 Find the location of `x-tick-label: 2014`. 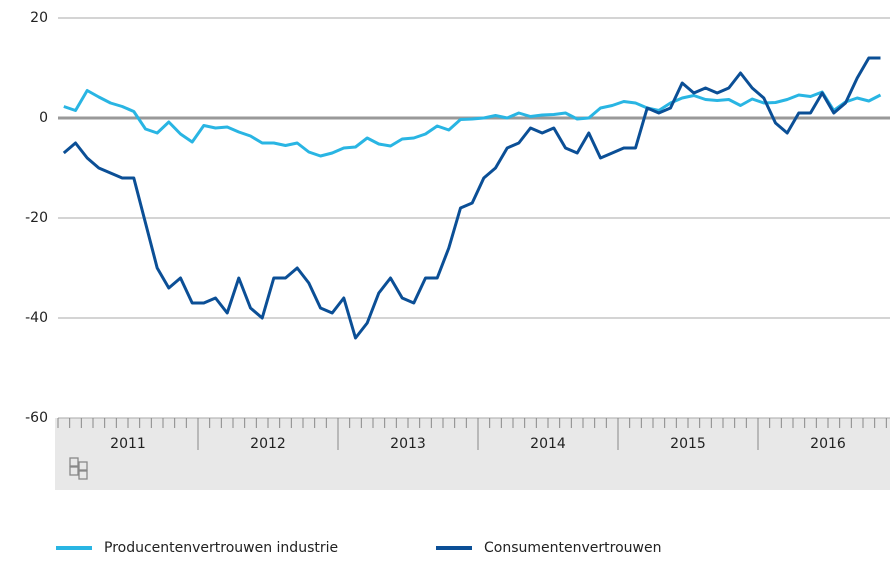

x-tick-label: 2014 is located at coordinates (548, 444).